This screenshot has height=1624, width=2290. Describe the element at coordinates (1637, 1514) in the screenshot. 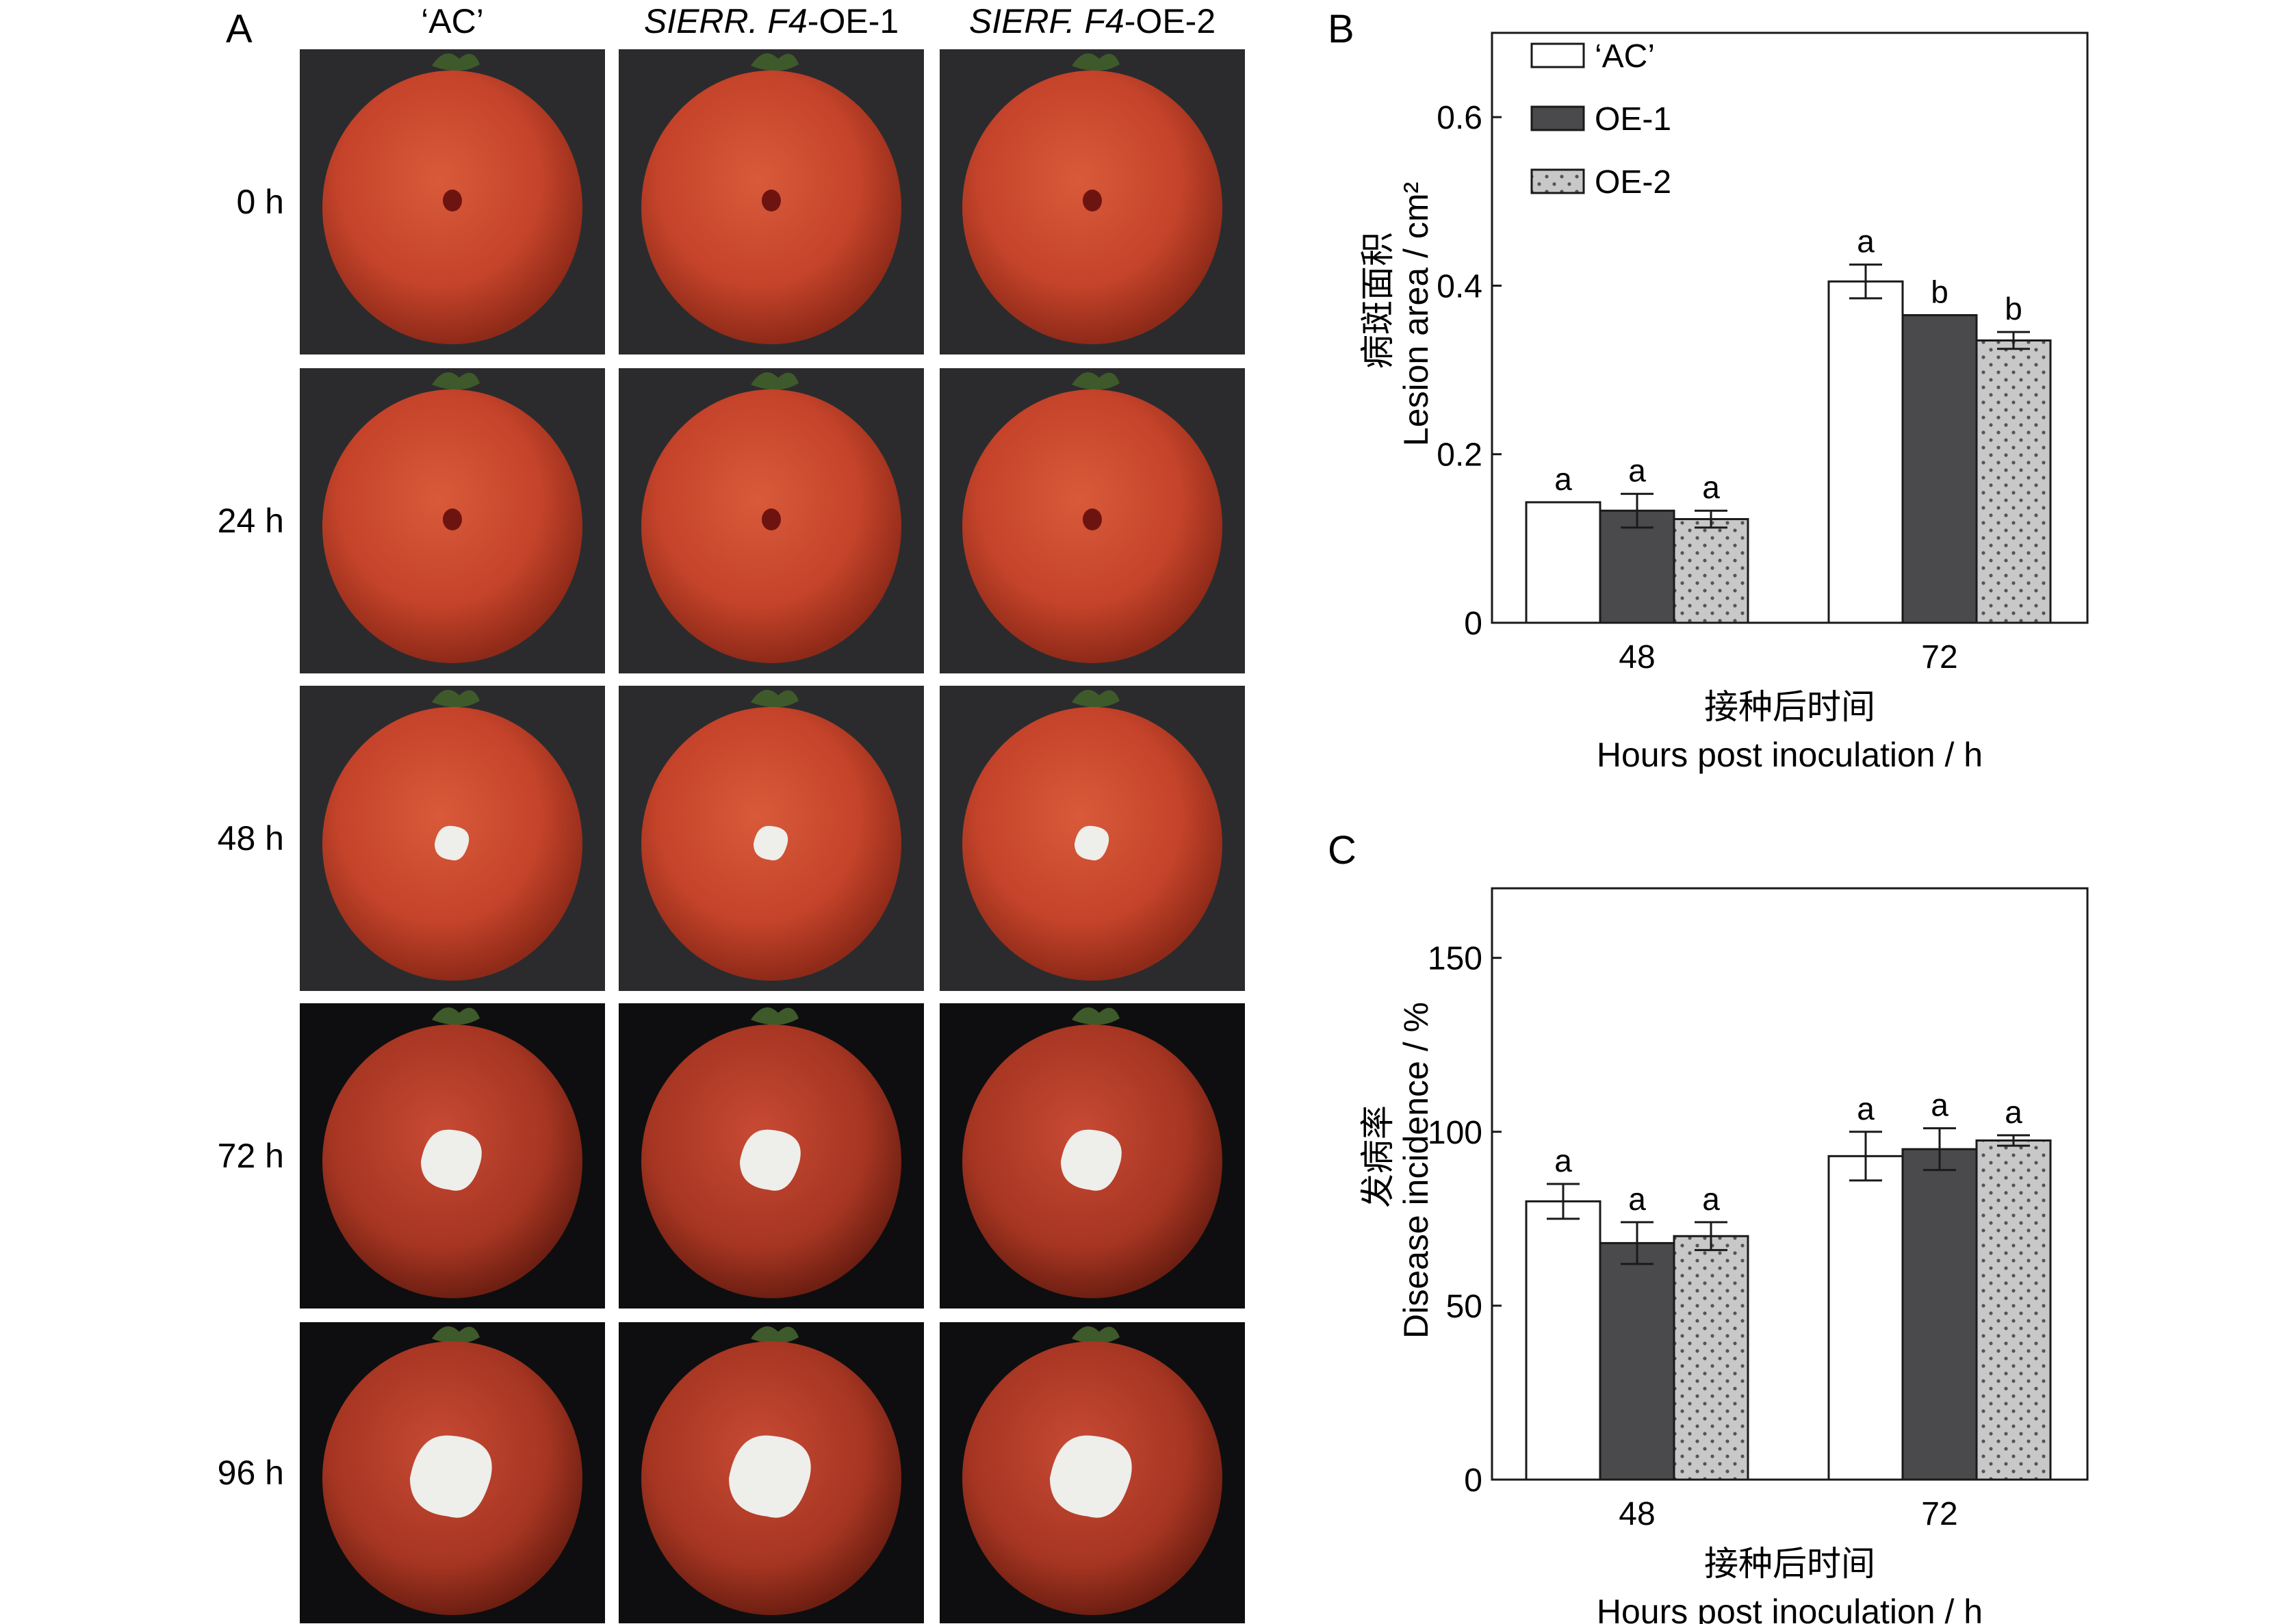

I see `x-tick-label: 48` at that location.